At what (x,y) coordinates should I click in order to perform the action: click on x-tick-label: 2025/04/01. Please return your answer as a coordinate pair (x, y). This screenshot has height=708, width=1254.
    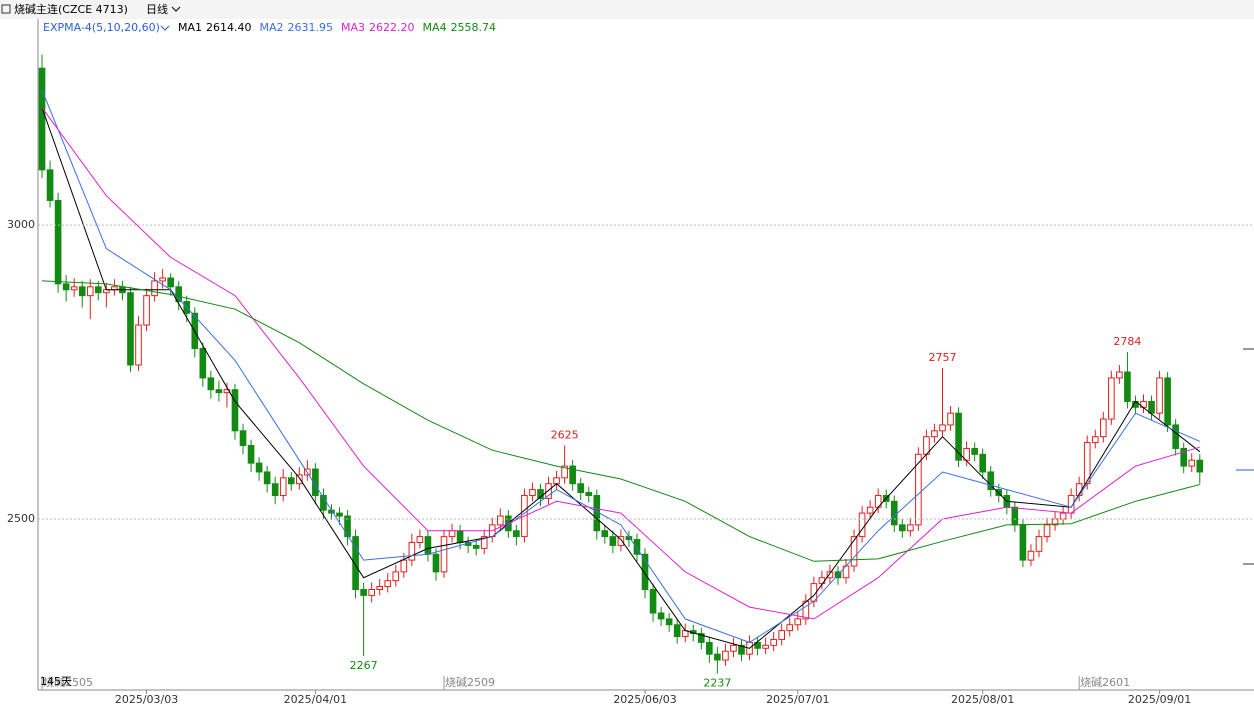
    Looking at the image, I should click on (315, 699).